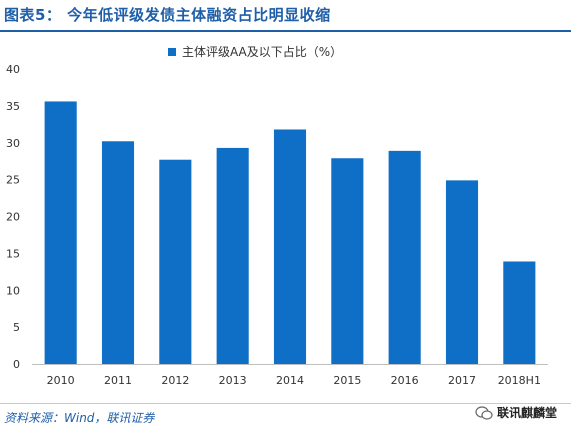  What do you see at coordinates (13, 253) in the screenshot?
I see `y-tick-label: 15` at bounding box center [13, 253].